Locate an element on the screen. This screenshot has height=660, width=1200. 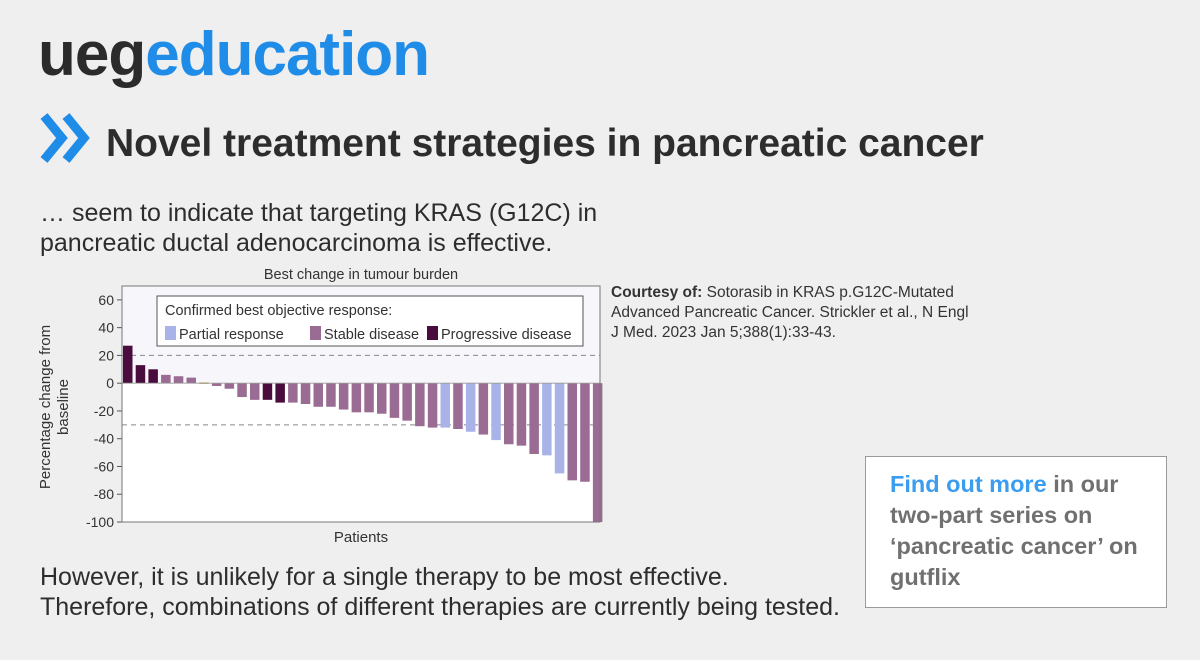
legend-label-progressive: Progressive disease is located at coordinates (506, 335).